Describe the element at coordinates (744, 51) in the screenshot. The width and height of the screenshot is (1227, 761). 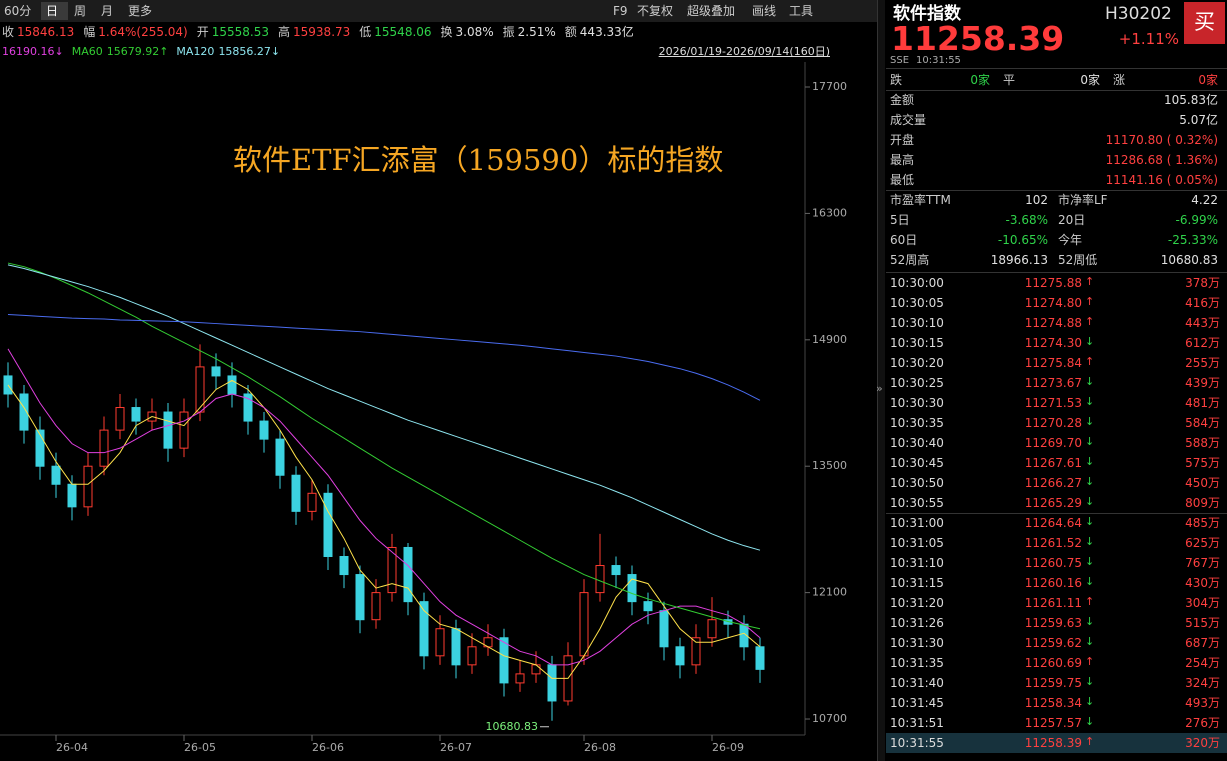
I see `date-range: 2026/01/19-2026/09/14(160日)` at that location.